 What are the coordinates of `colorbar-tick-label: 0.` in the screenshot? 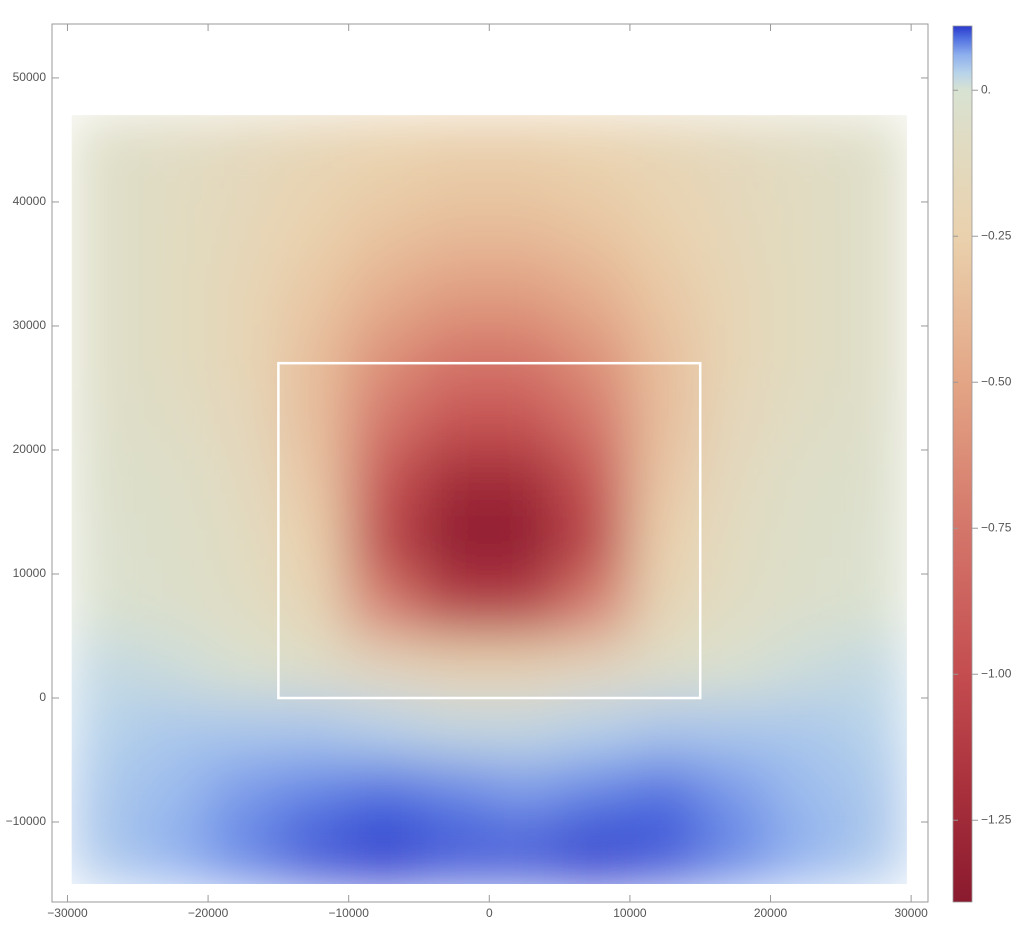 It's located at (986, 89).